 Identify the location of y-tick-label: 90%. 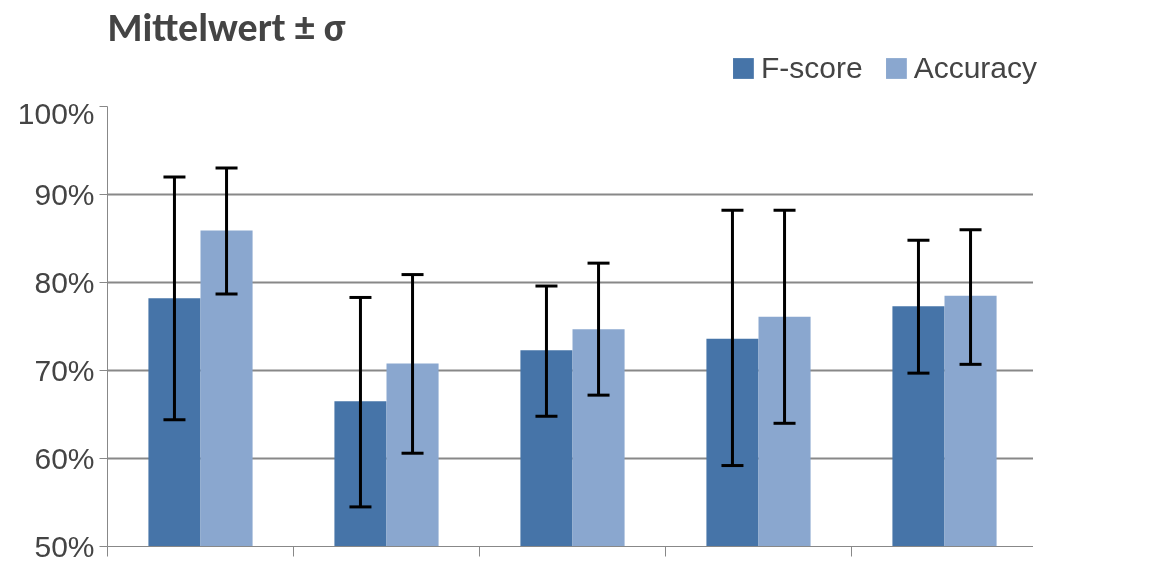
(64, 194).